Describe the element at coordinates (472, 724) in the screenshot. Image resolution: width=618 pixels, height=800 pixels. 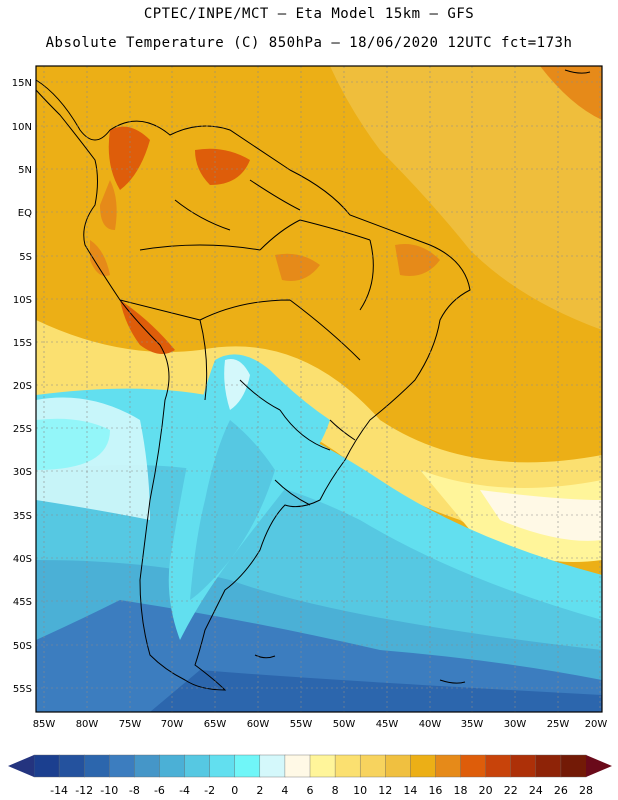
I see `lon-label: 35W` at that location.